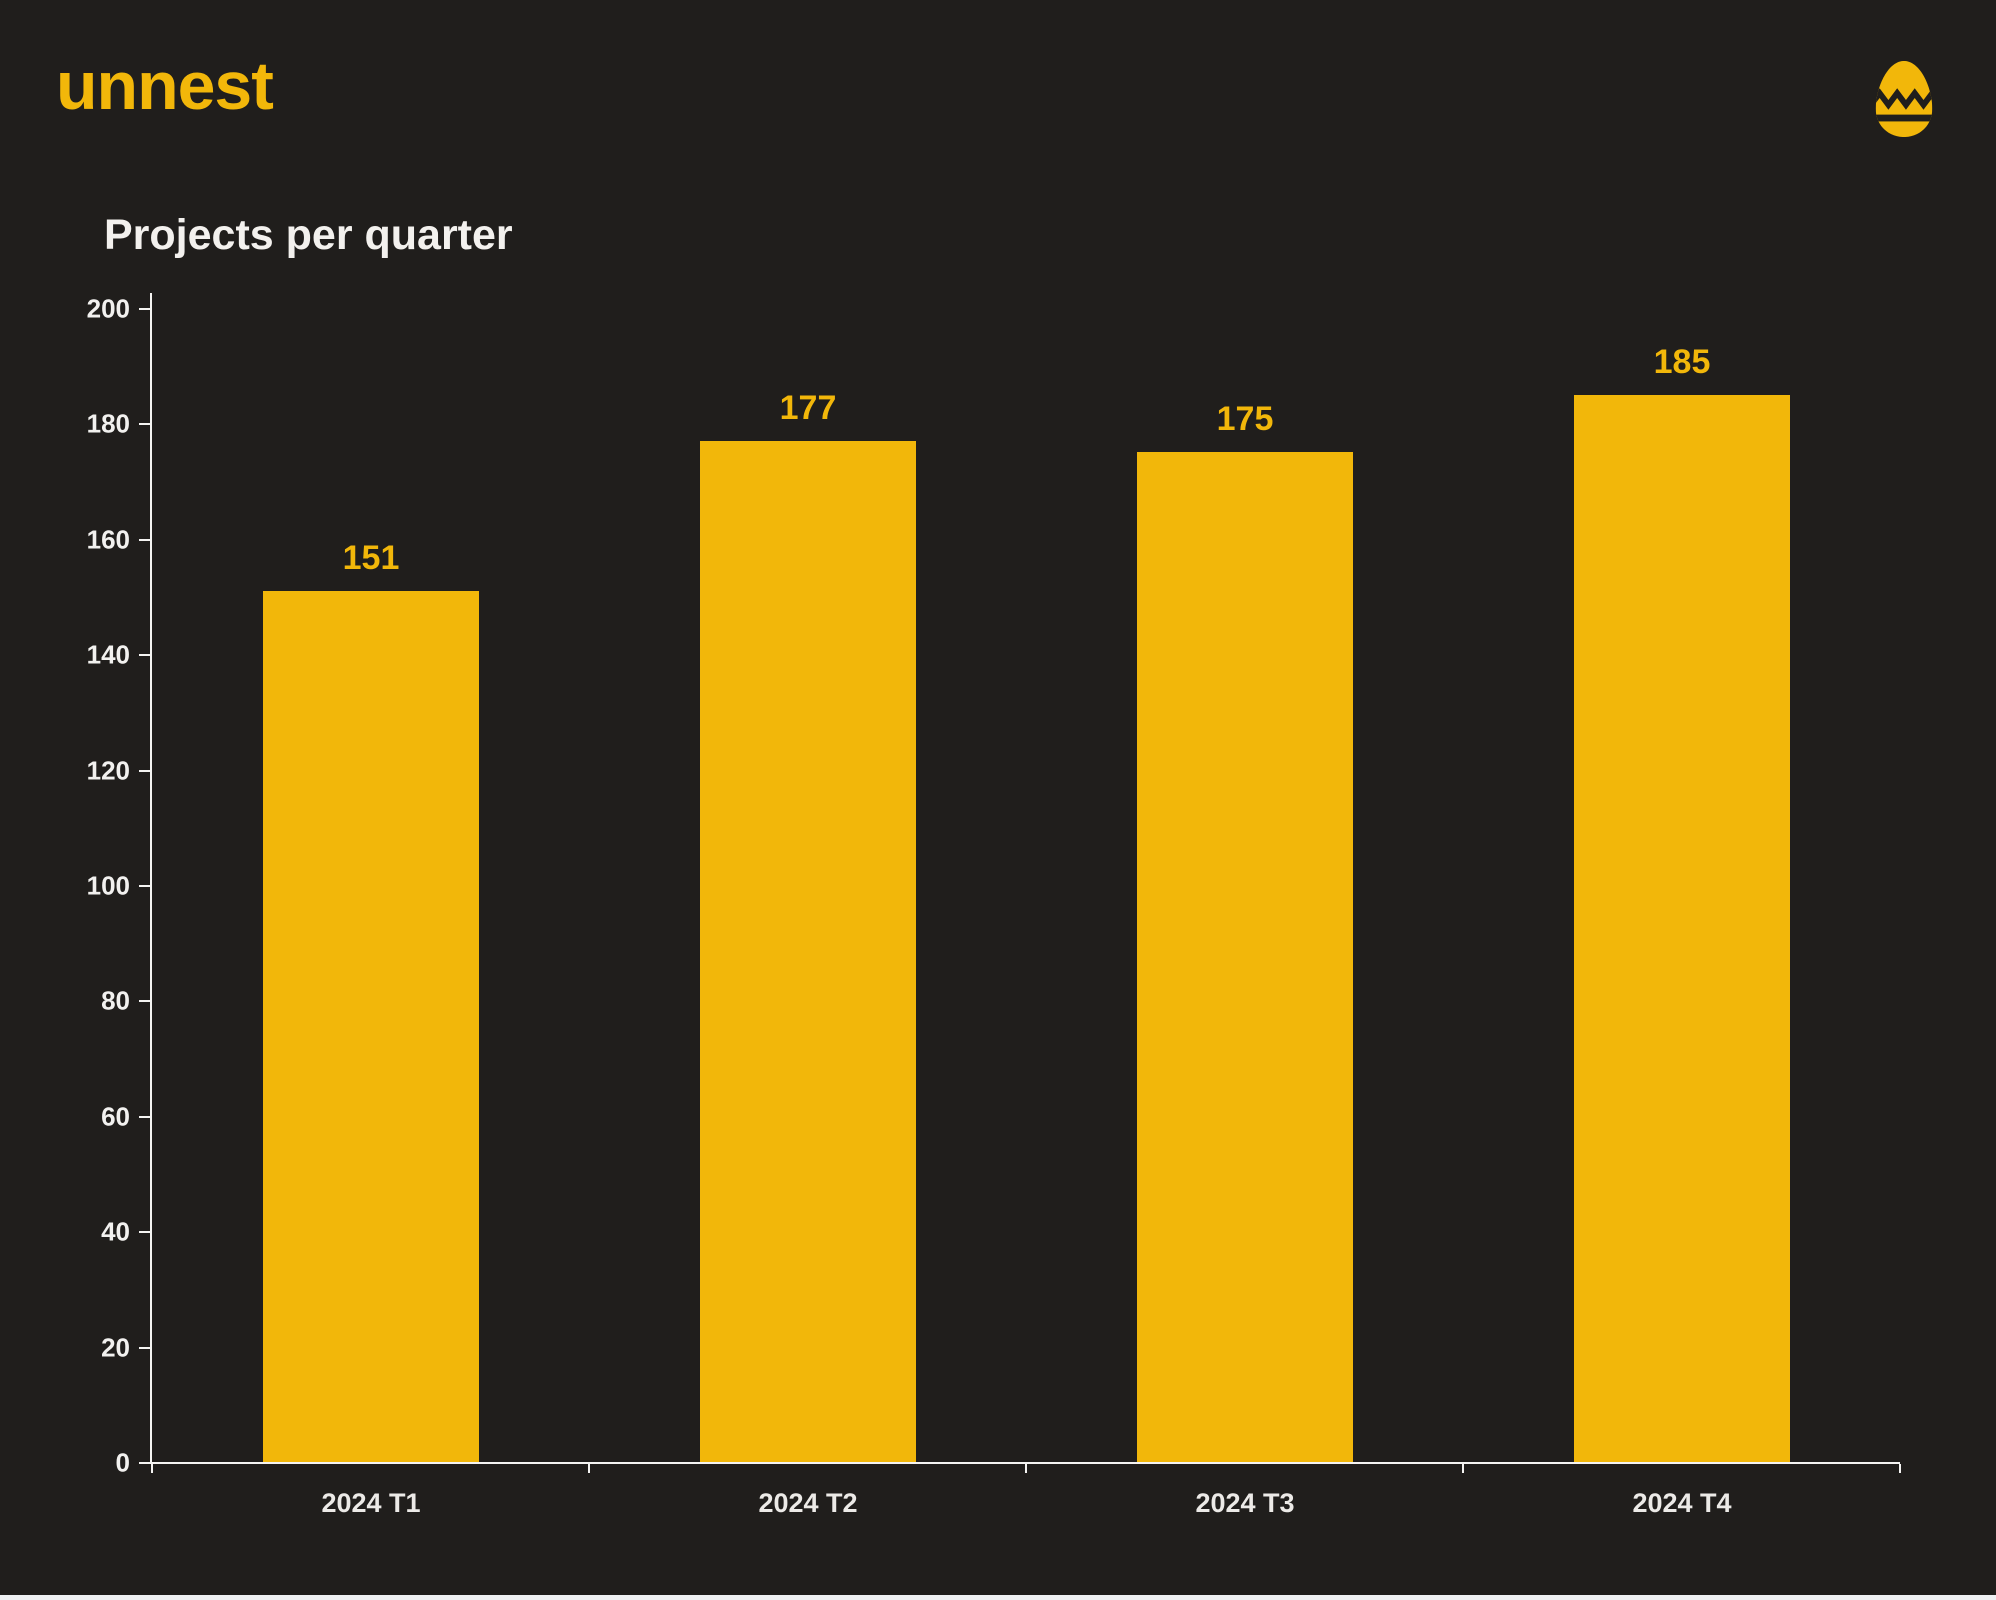  What do you see at coordinates (808, 1503) in the screenshot?
I see `x-category-label: 2024 T2` at bounding box center [808, 1503].